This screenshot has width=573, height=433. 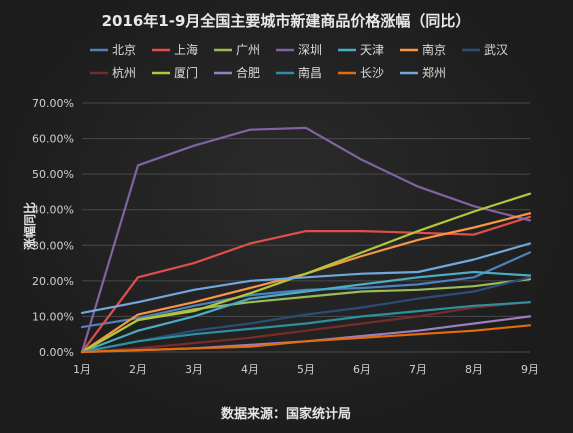 I want to click on x-tick-label: 5月, so click(x=306, y=369).